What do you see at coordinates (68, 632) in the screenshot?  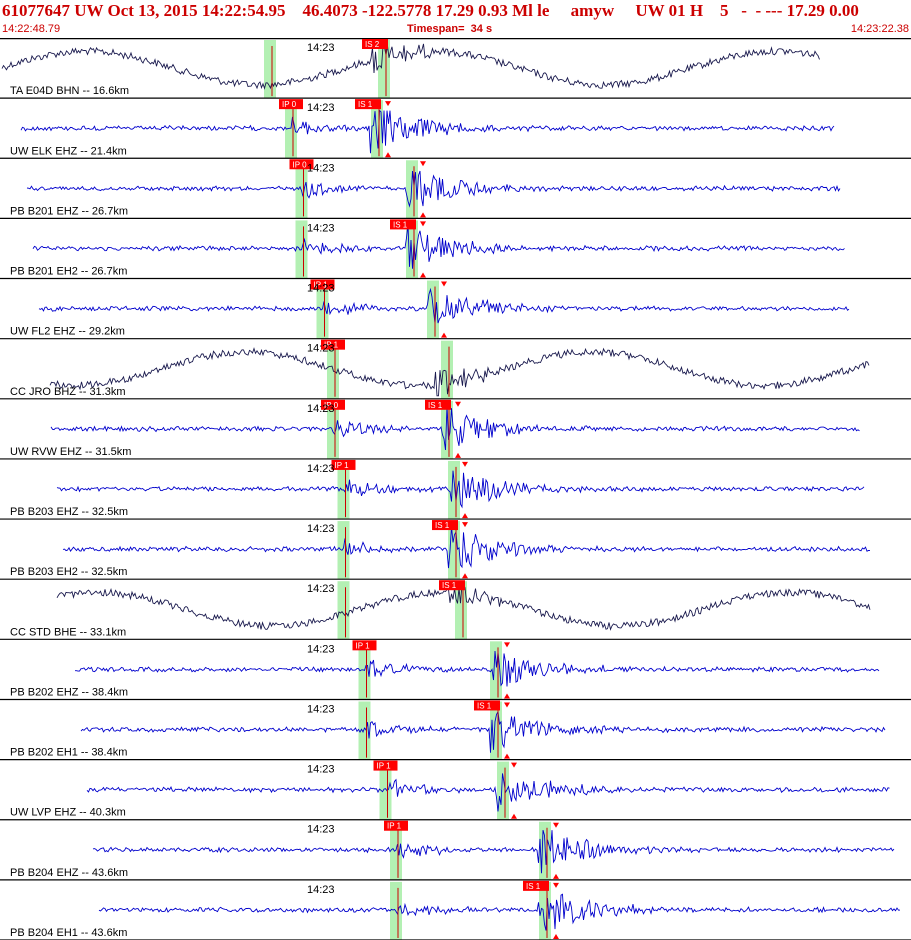 I see `trace-label: CC STD BHE -- 33.1km` at bounding box center [68, 632].